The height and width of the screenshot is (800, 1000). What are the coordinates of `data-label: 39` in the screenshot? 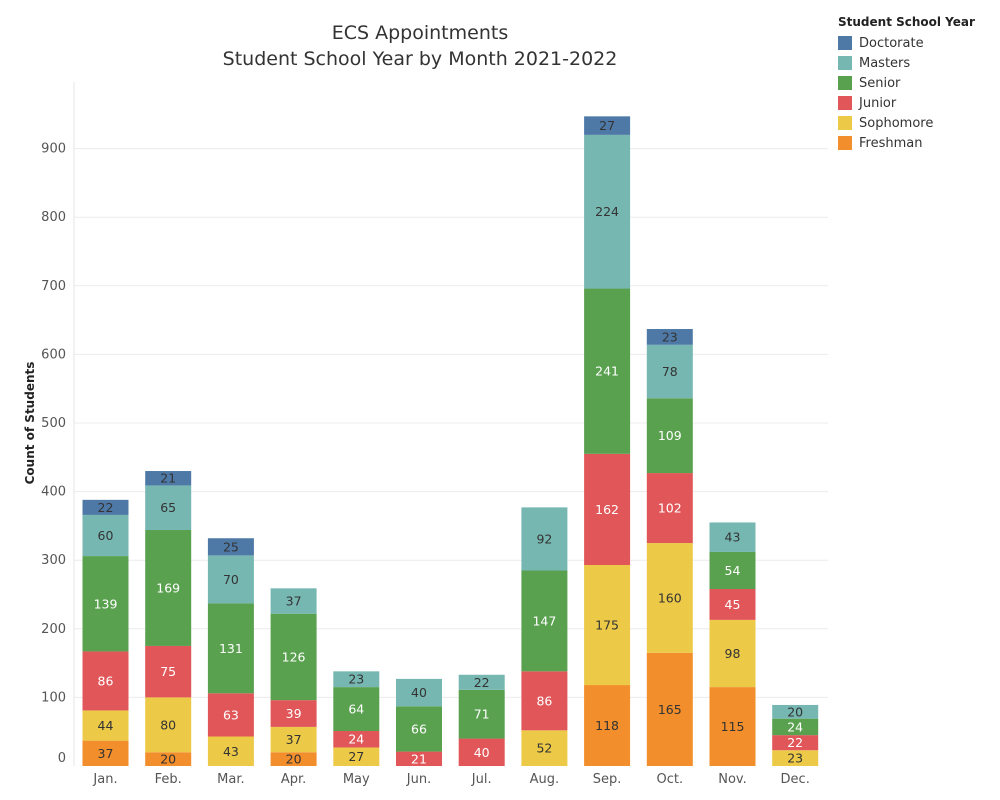 It's located at (294, 713).